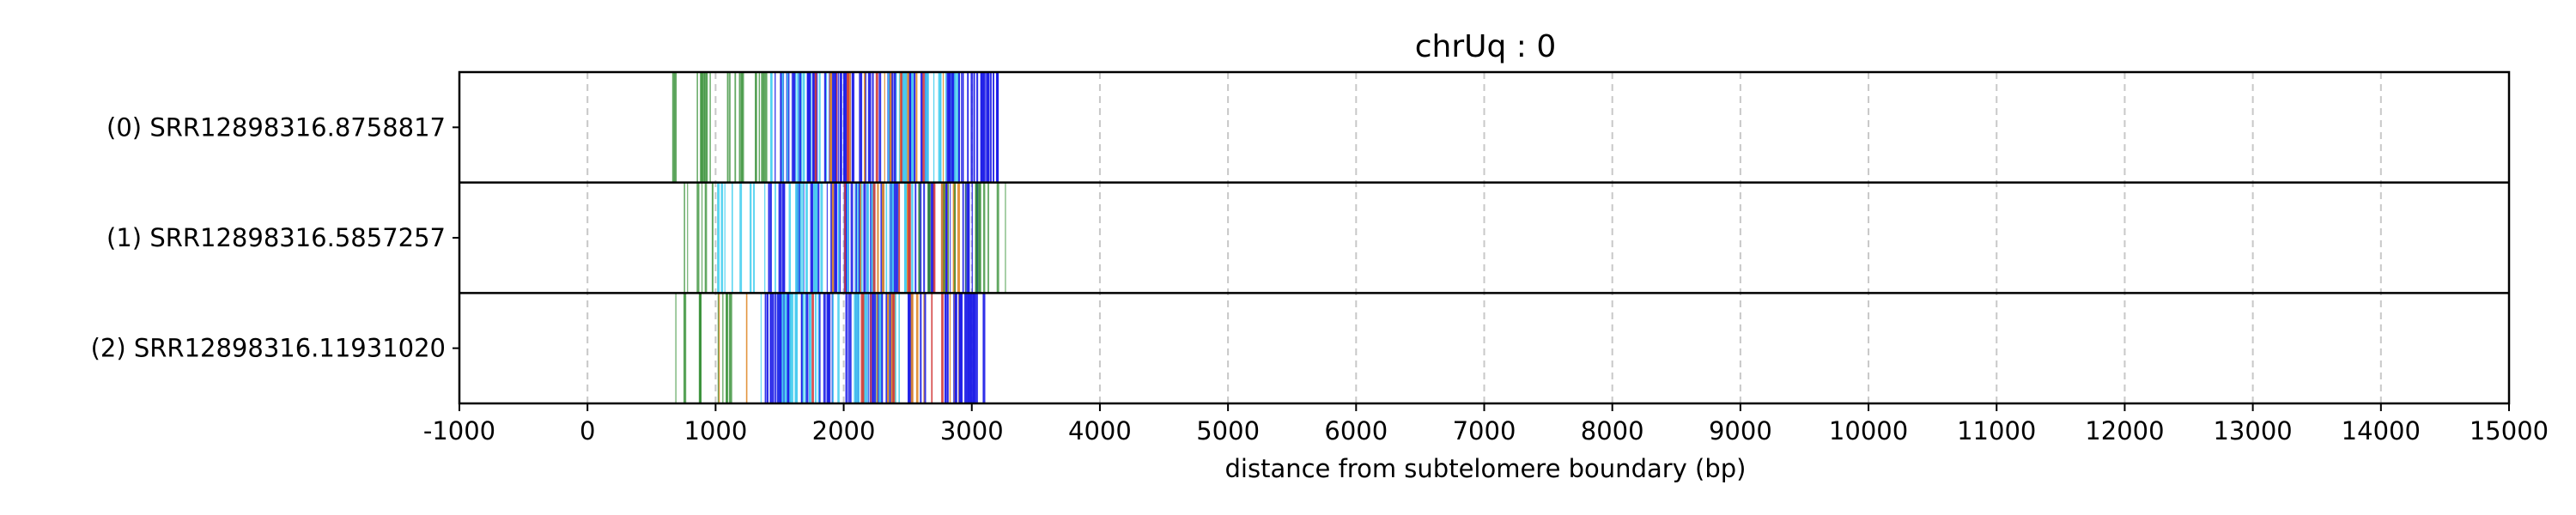  I want to click on x-tick-label: 13000, so click(2252, 430).